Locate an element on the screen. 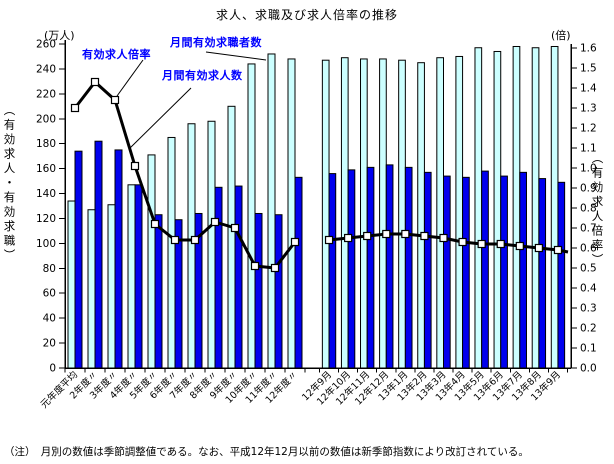  right-axis-tick-label: 0.3 is located at coordinates (588, 309).